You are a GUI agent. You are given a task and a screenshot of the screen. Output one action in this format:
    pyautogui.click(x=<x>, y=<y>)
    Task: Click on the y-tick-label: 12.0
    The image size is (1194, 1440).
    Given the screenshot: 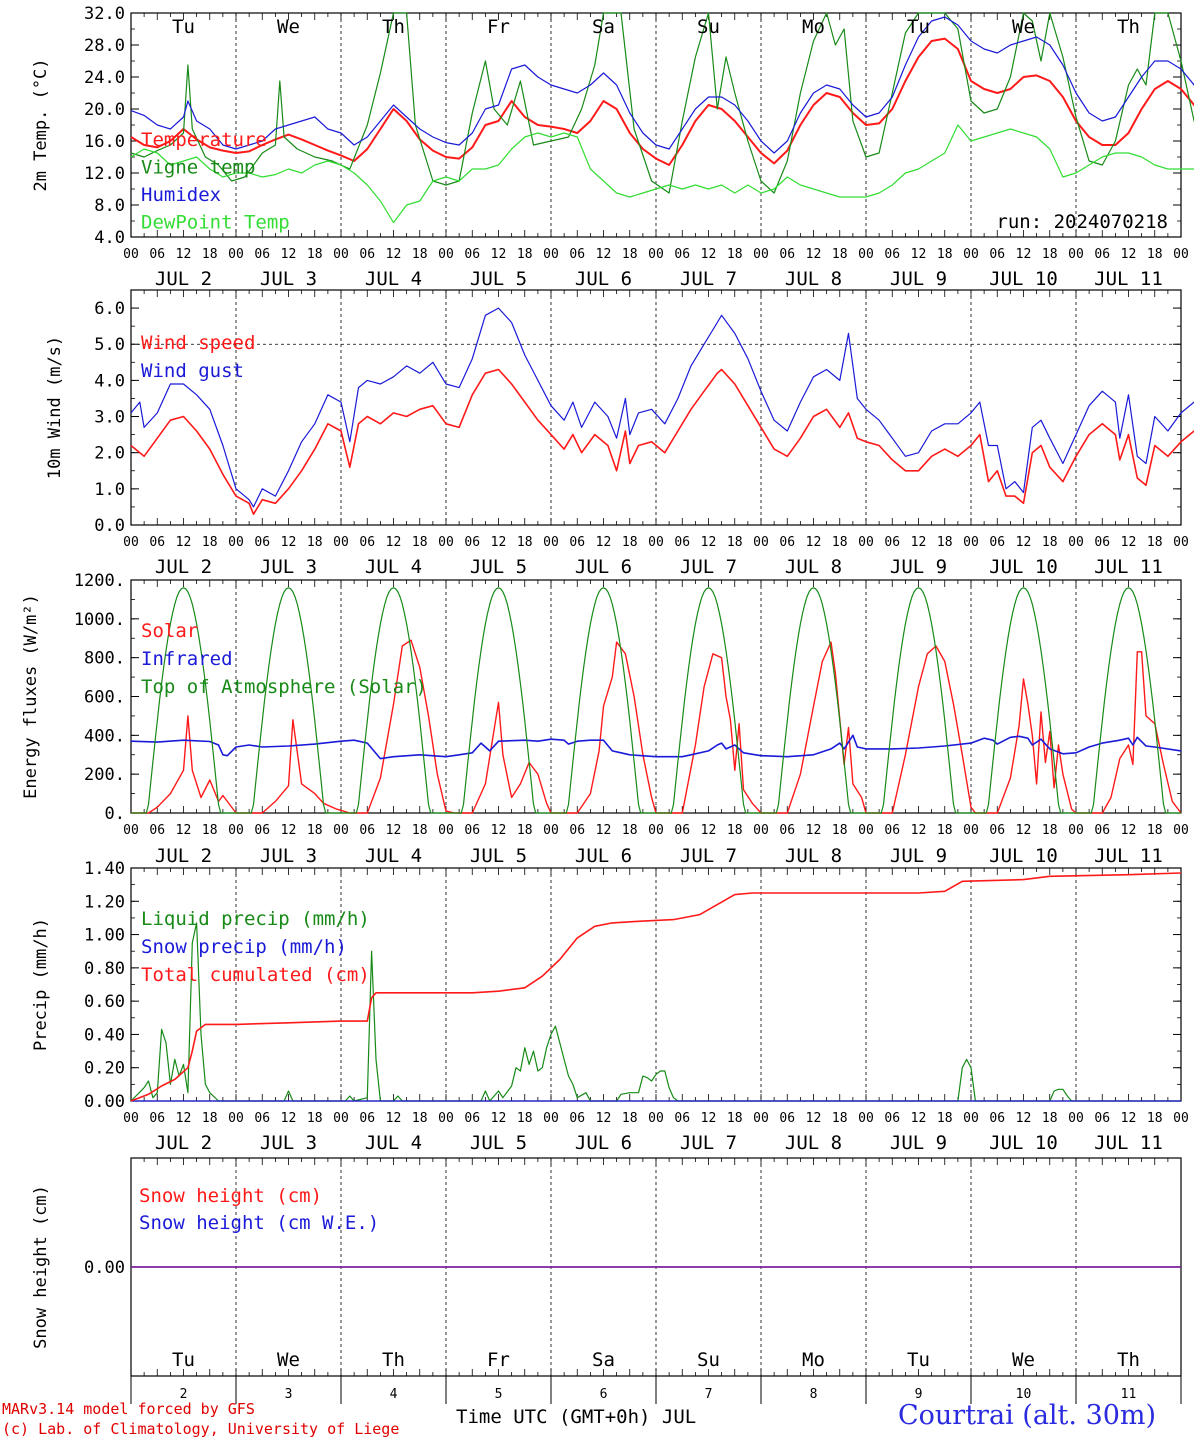 What is the action you would take?
    pyautogui.click(x=104, y=174)
    